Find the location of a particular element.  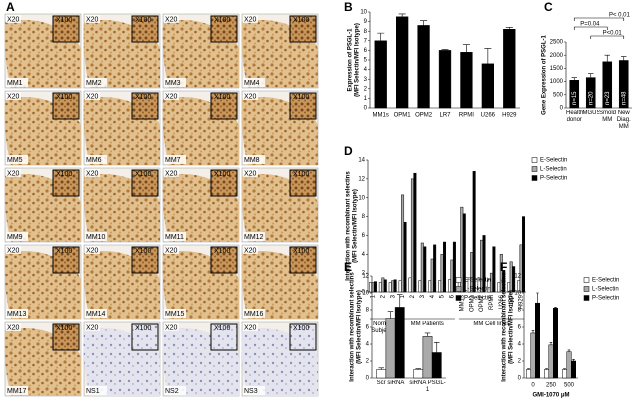

x-tick-label: 4 is located at coordinates (433, 296).